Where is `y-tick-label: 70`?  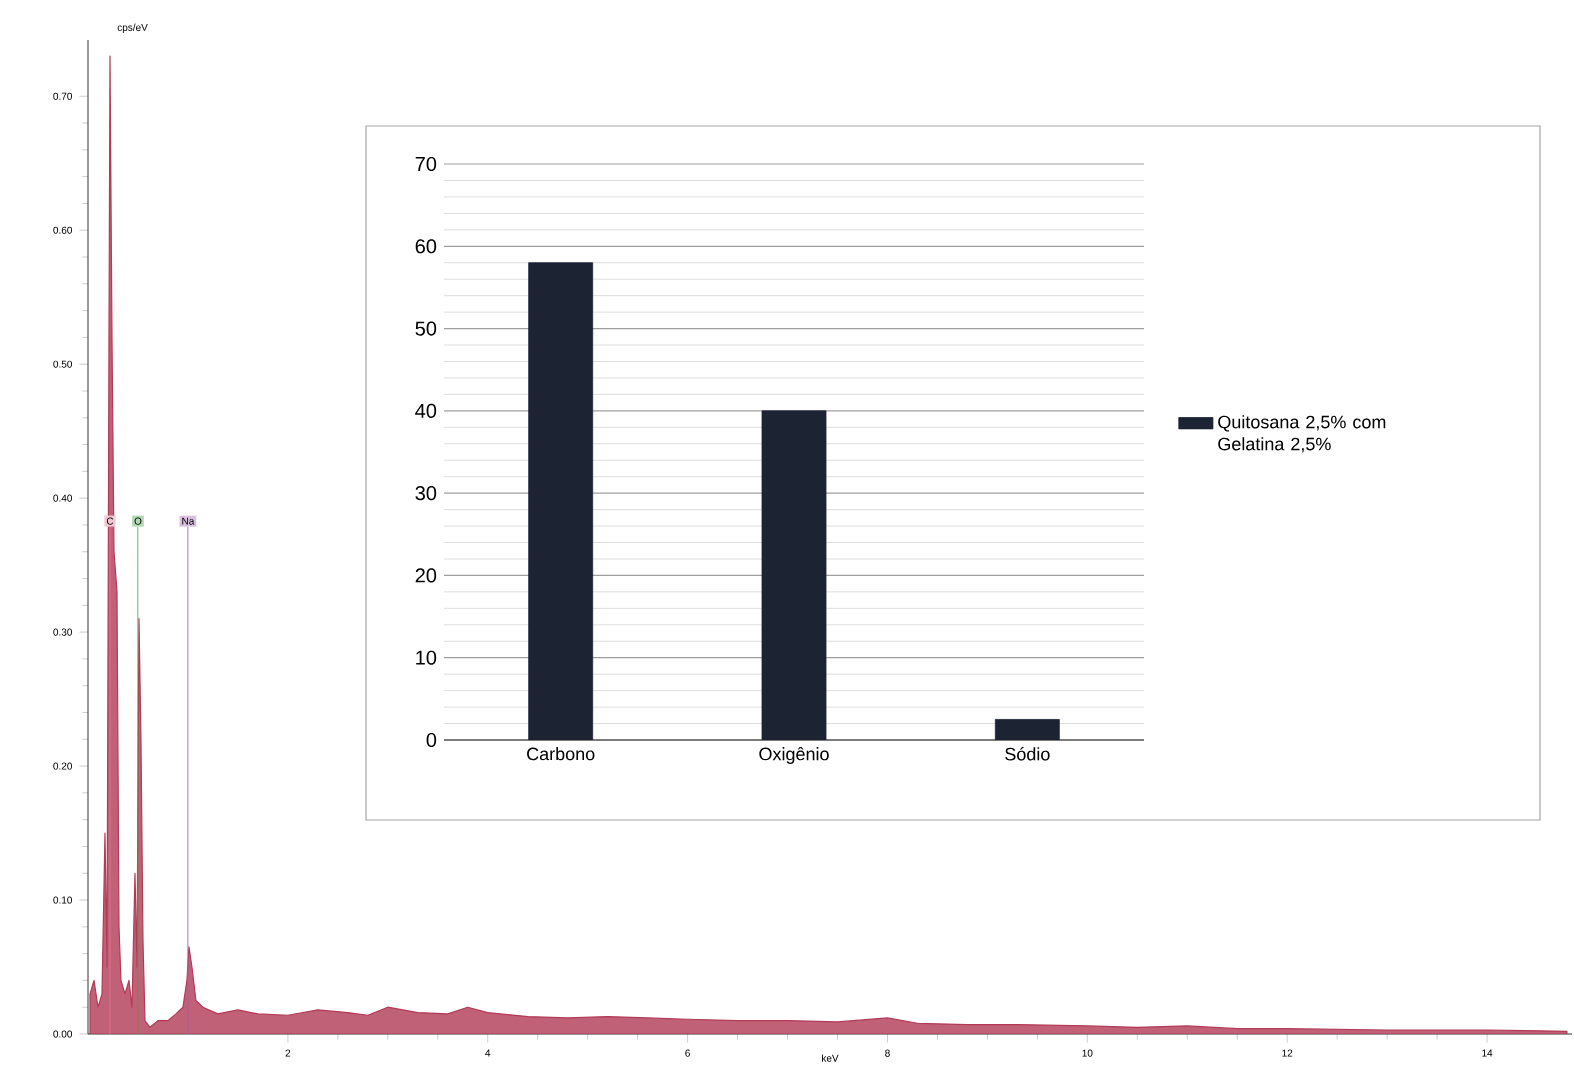
y-tick-label: 70 is located at coordinates (426, 164).